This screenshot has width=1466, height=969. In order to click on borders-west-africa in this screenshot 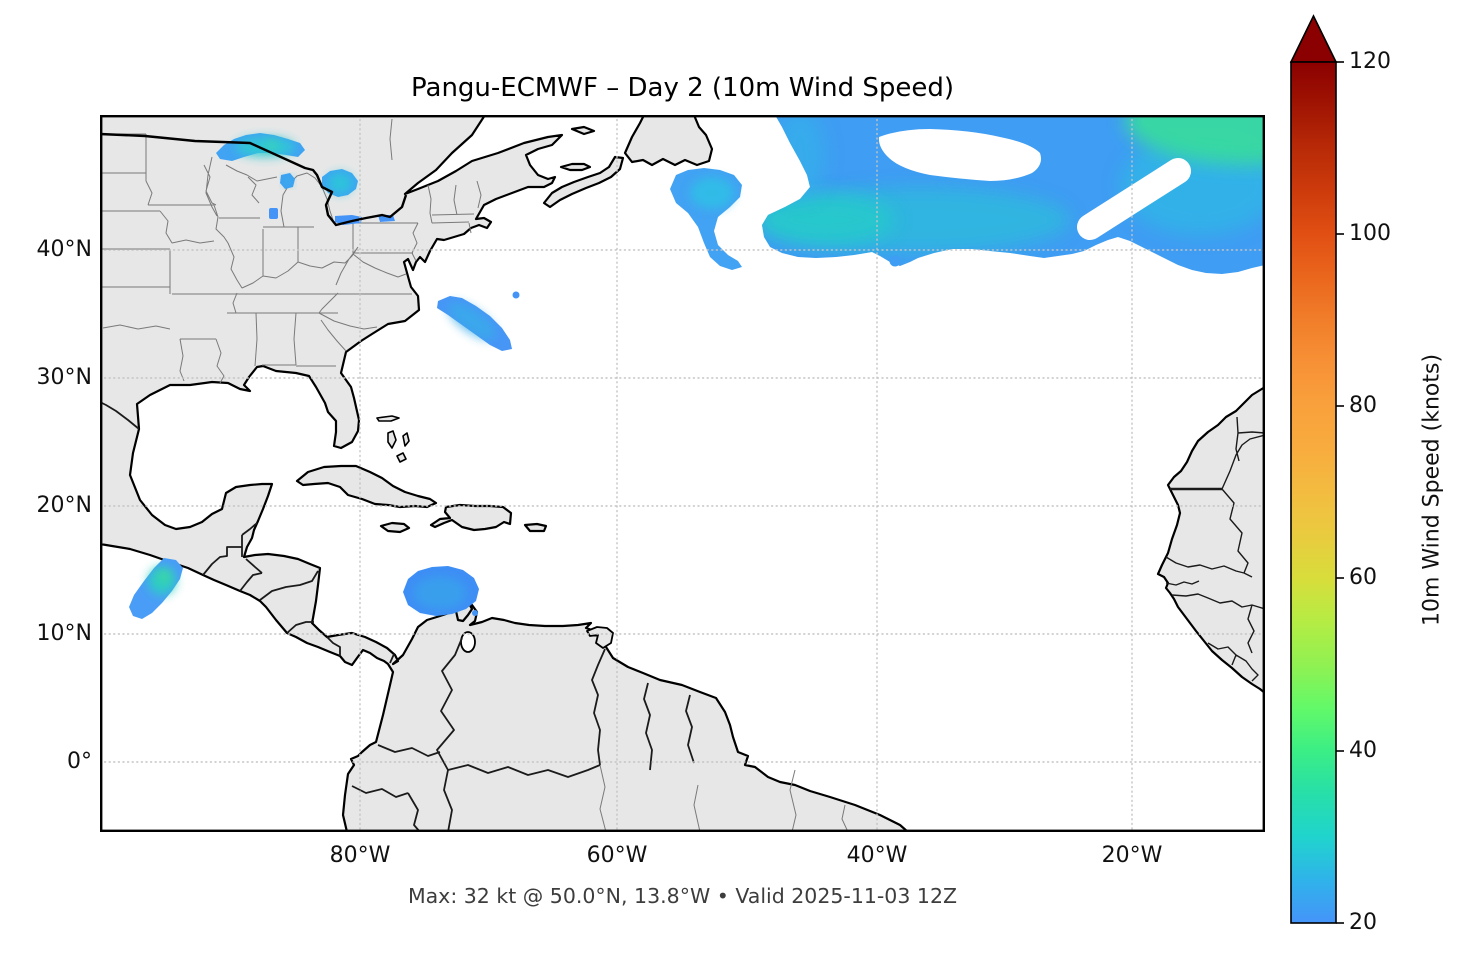, I will do `click(1215, 549)`.